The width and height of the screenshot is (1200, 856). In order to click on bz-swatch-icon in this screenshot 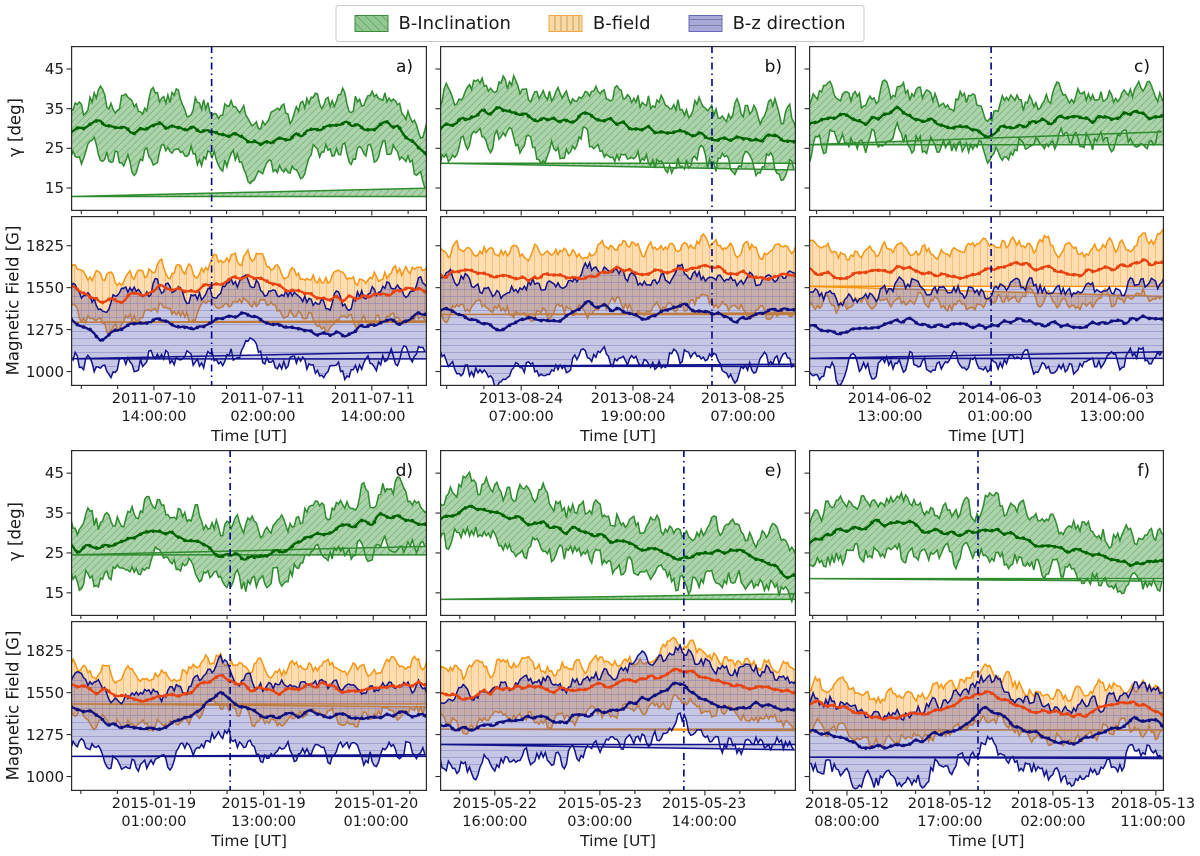, I will do `click(705, 23)`.